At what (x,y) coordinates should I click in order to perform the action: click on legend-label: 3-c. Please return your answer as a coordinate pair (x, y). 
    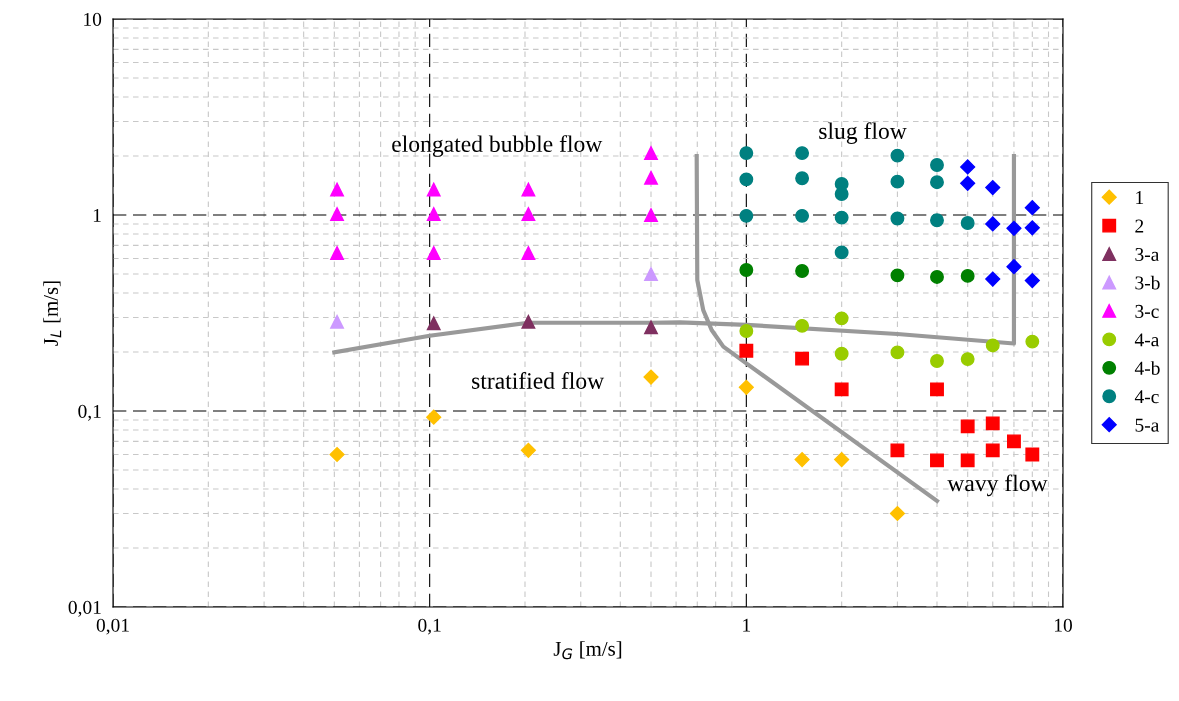
    Looking at the image, I should click on (1147, 311).